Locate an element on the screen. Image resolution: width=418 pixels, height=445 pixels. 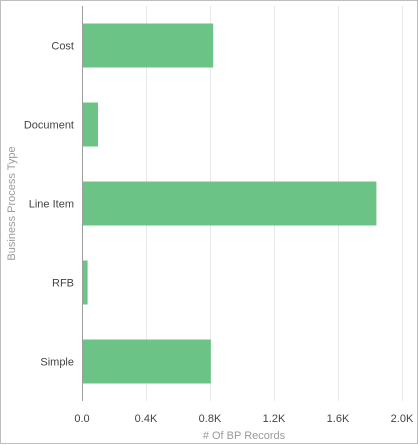
x-tick-label: 2.0K is located at coordinates (402, 419).